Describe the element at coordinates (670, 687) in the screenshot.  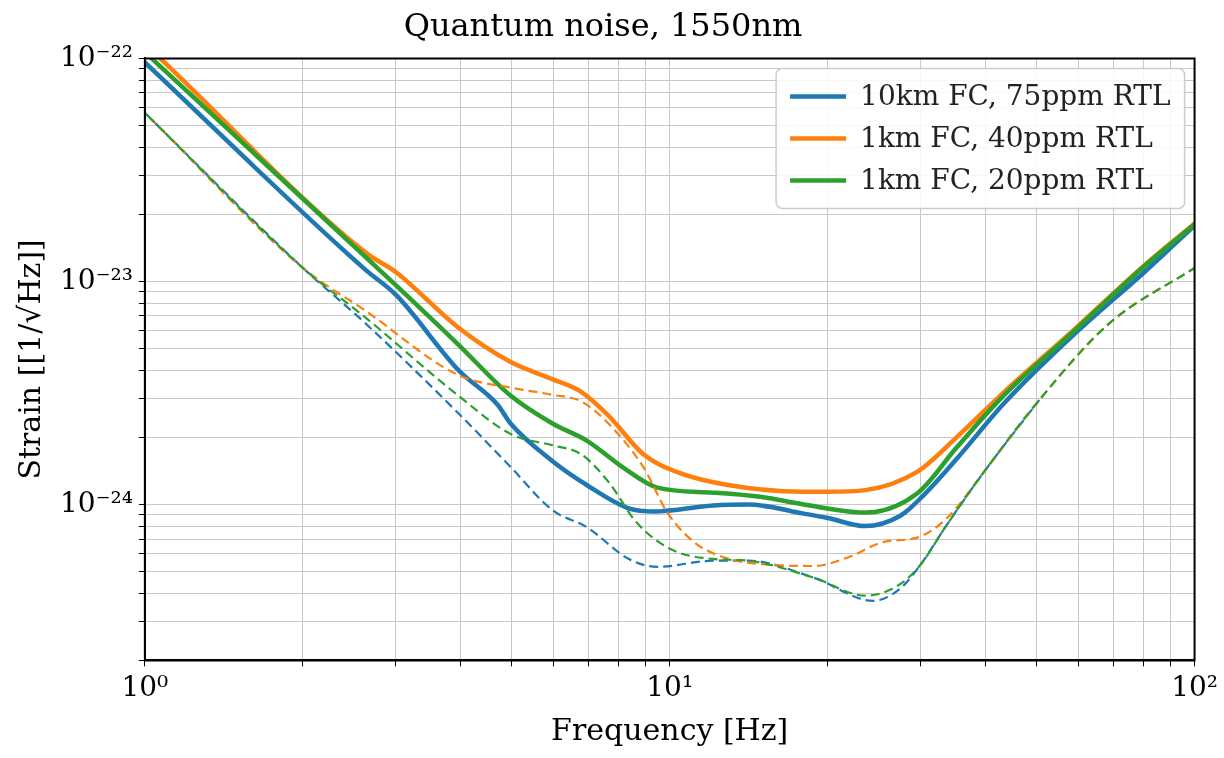
I see `x-tick-label: 10¹` at that location.